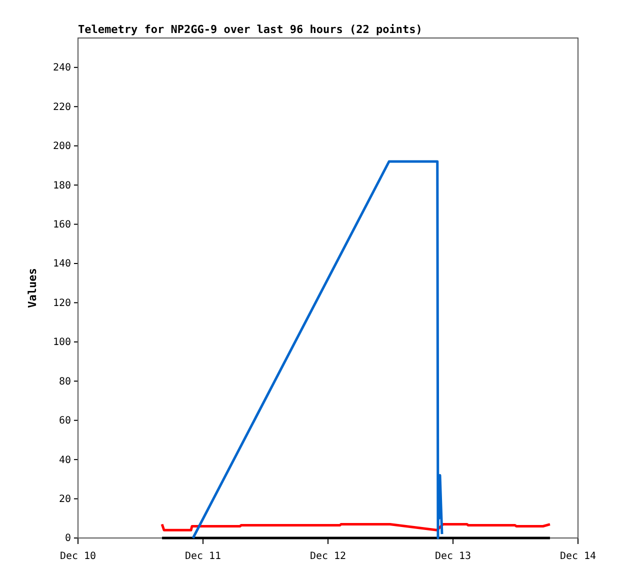 The height and width of the screenshot is (579, 618). I want to click on y-tick-label: 120, so click(61, 303).